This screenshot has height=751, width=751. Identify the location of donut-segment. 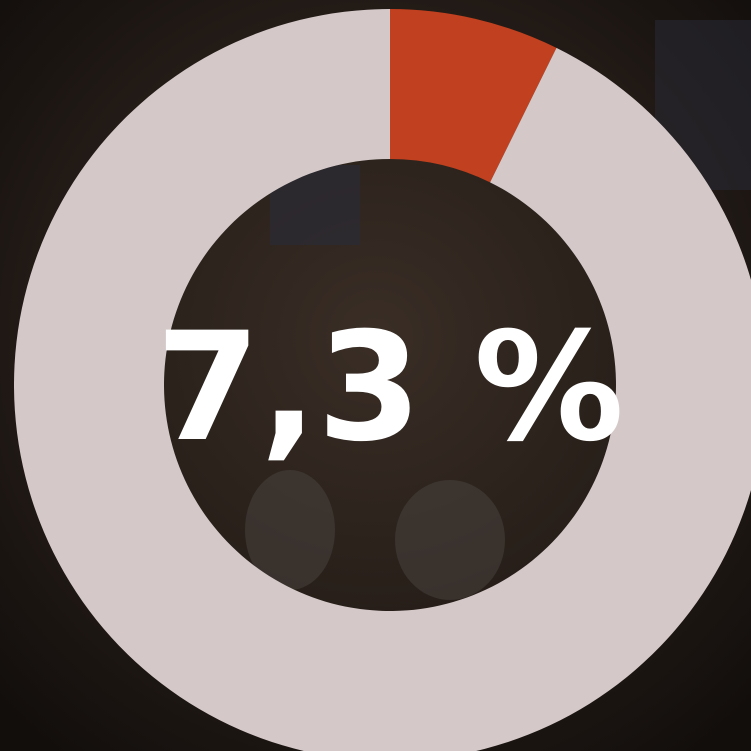
(473, 96).